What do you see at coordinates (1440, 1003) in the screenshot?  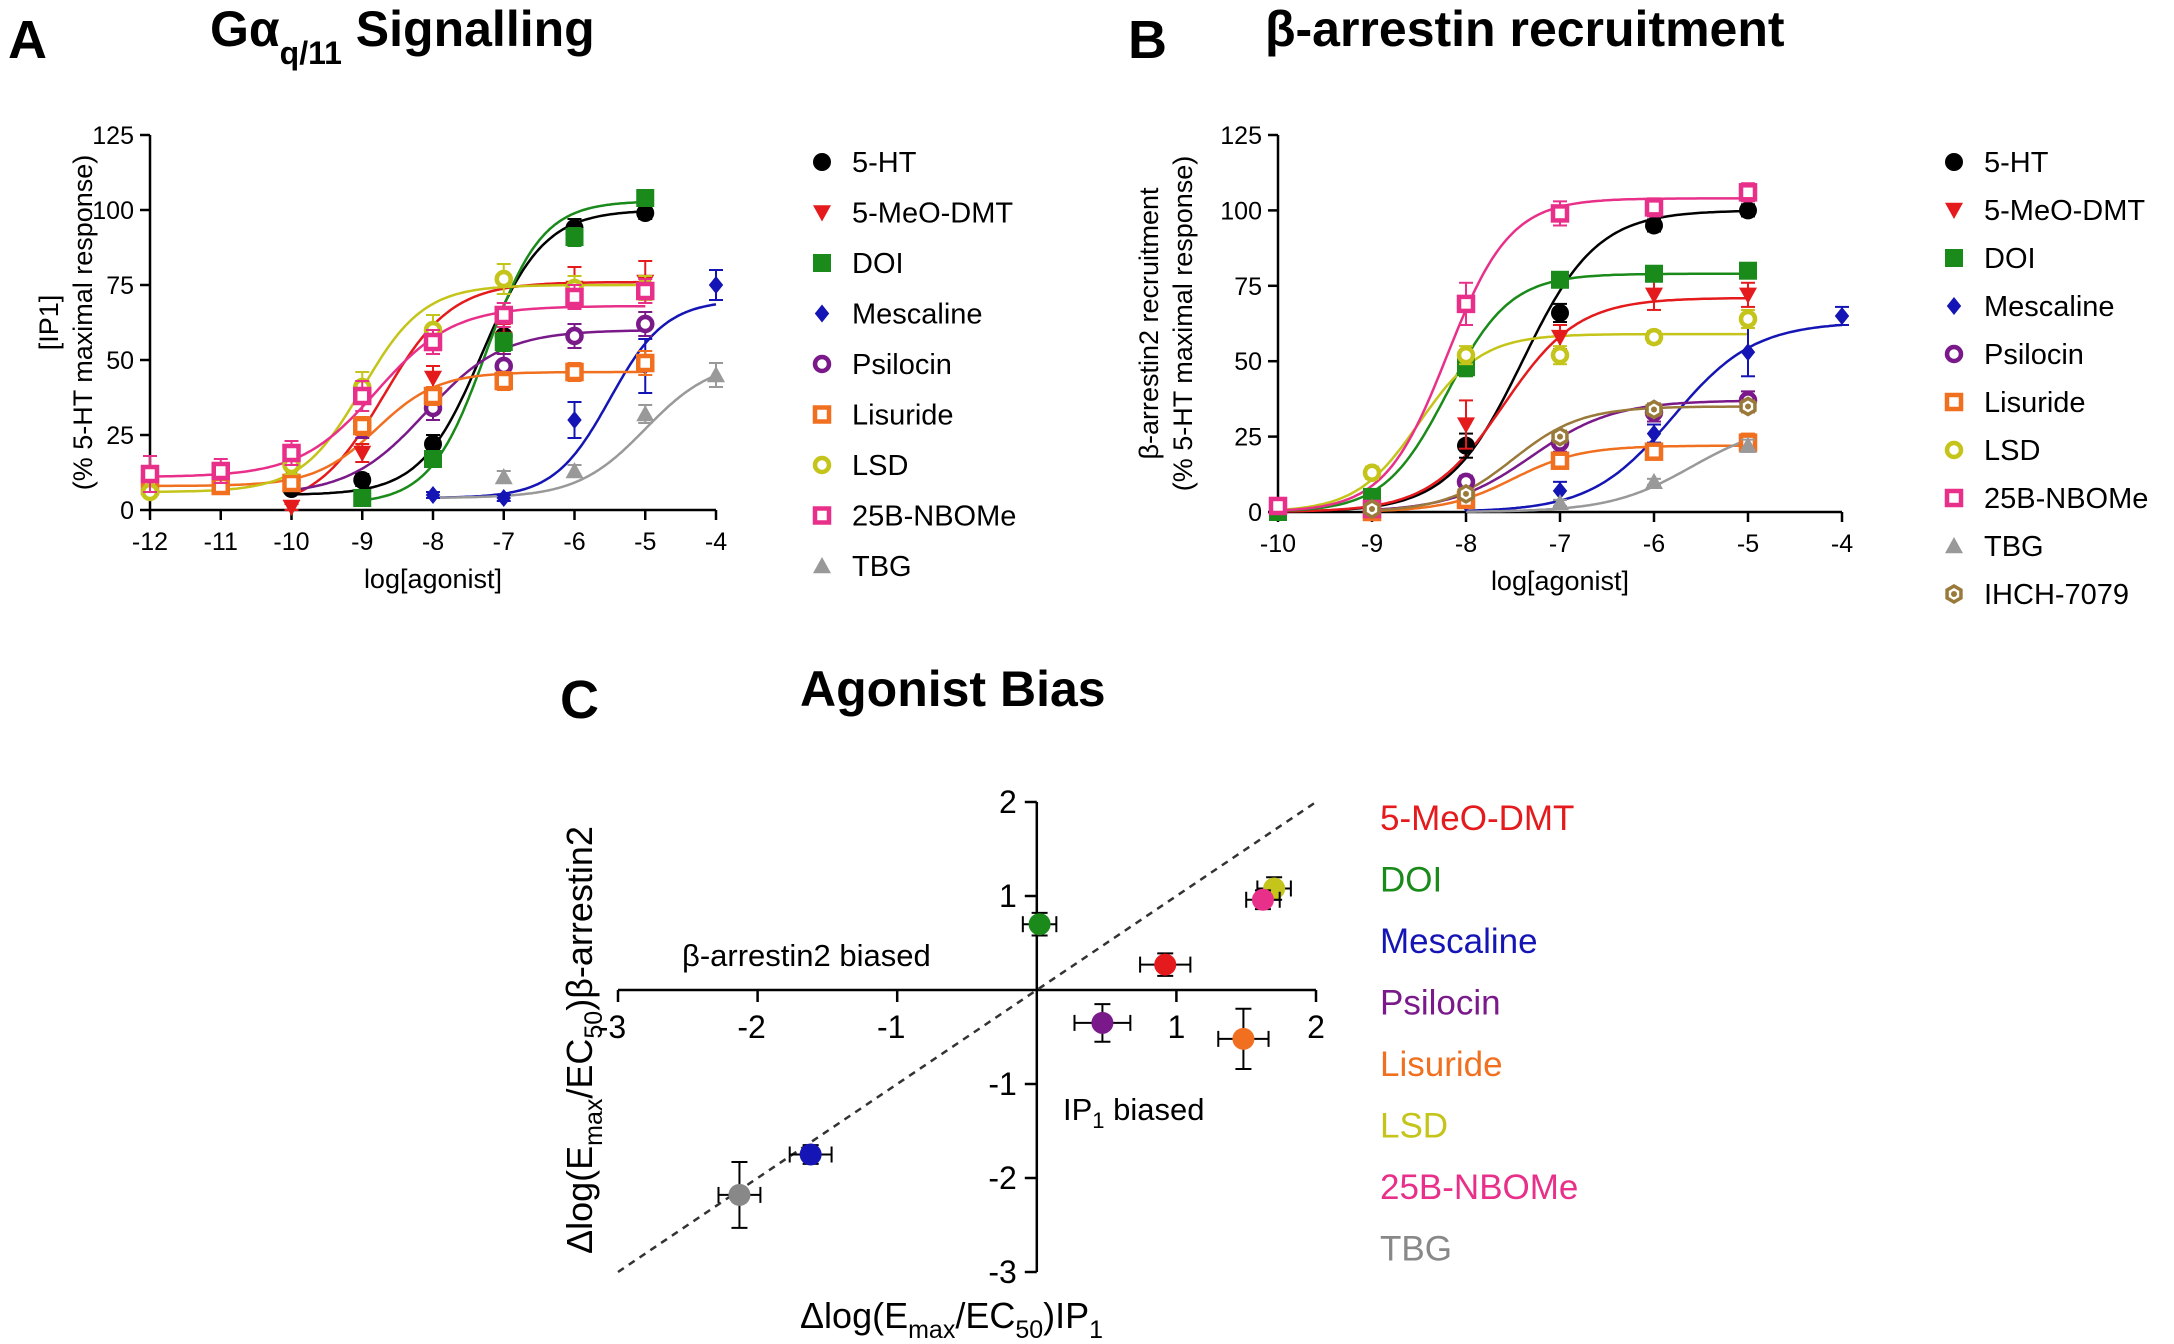 I see `bias-legend-psilocin: Psilocin` at bounding box center [1440, 1003].